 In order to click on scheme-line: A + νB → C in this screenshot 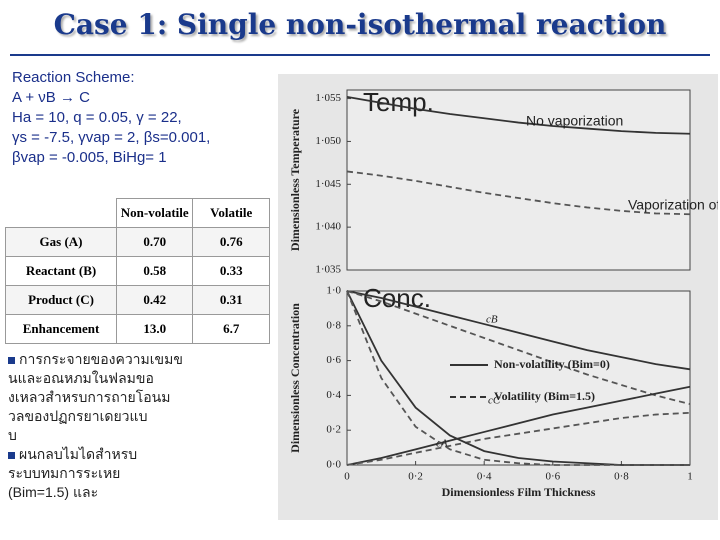, I will do `click(51, 97)`.